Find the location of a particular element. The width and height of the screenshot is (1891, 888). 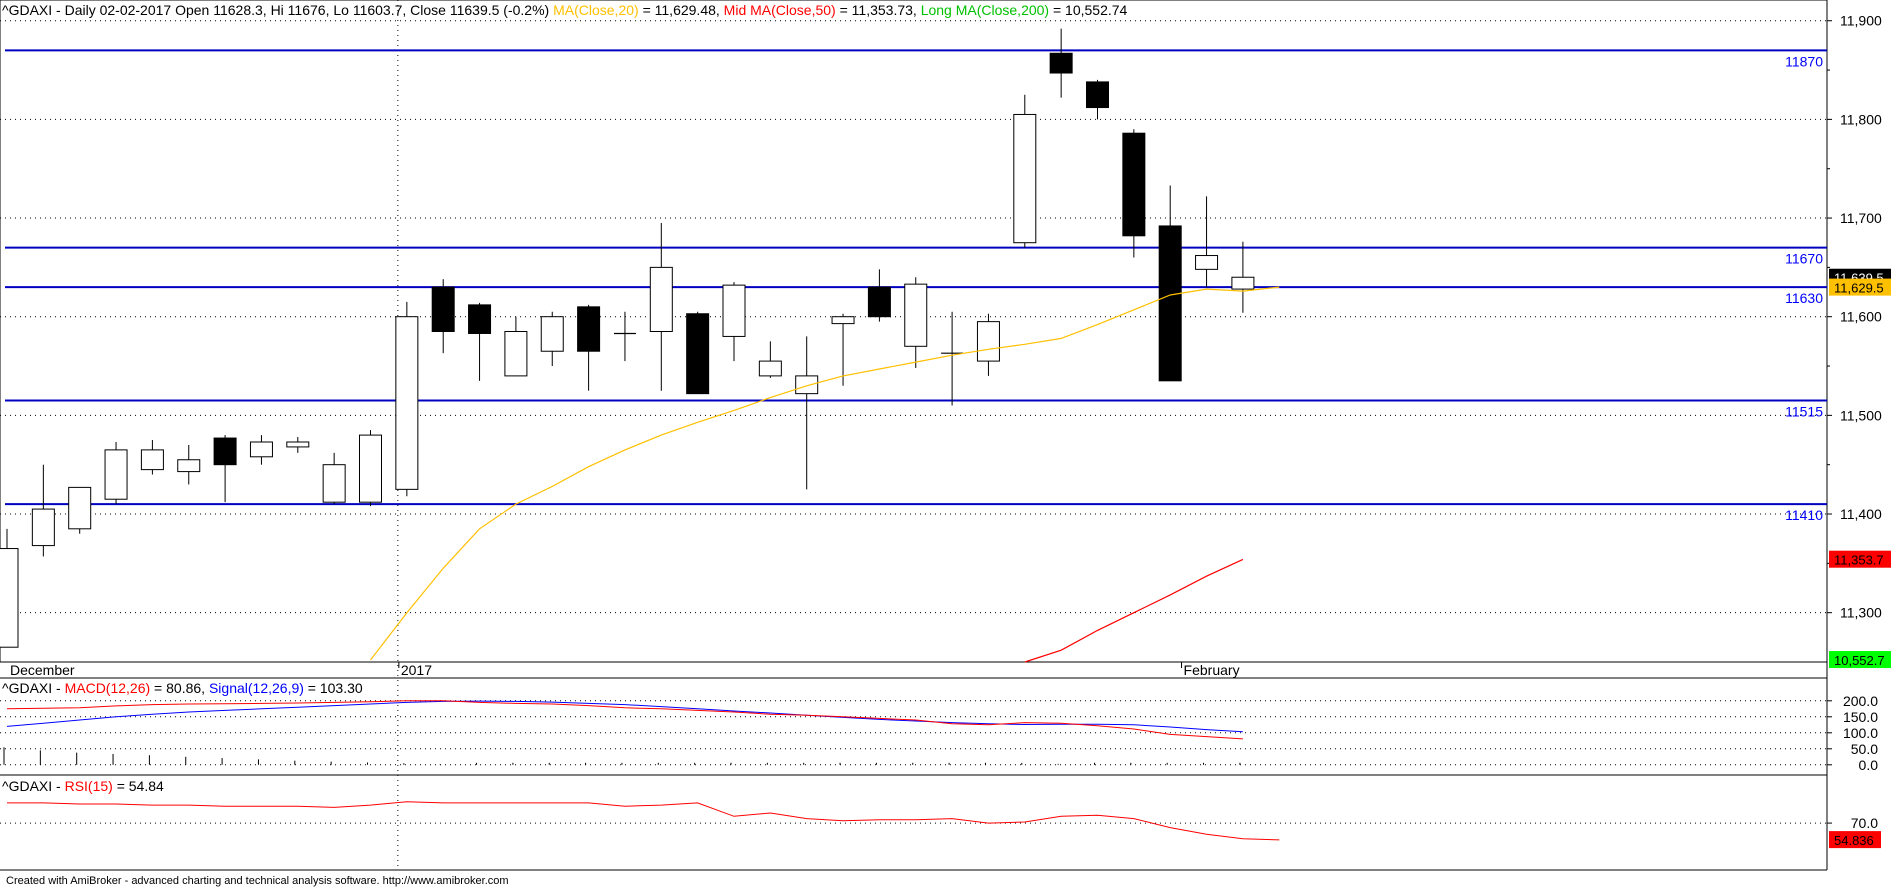

price-axis-label: 11,500 is located at coordinates (1861, 415).